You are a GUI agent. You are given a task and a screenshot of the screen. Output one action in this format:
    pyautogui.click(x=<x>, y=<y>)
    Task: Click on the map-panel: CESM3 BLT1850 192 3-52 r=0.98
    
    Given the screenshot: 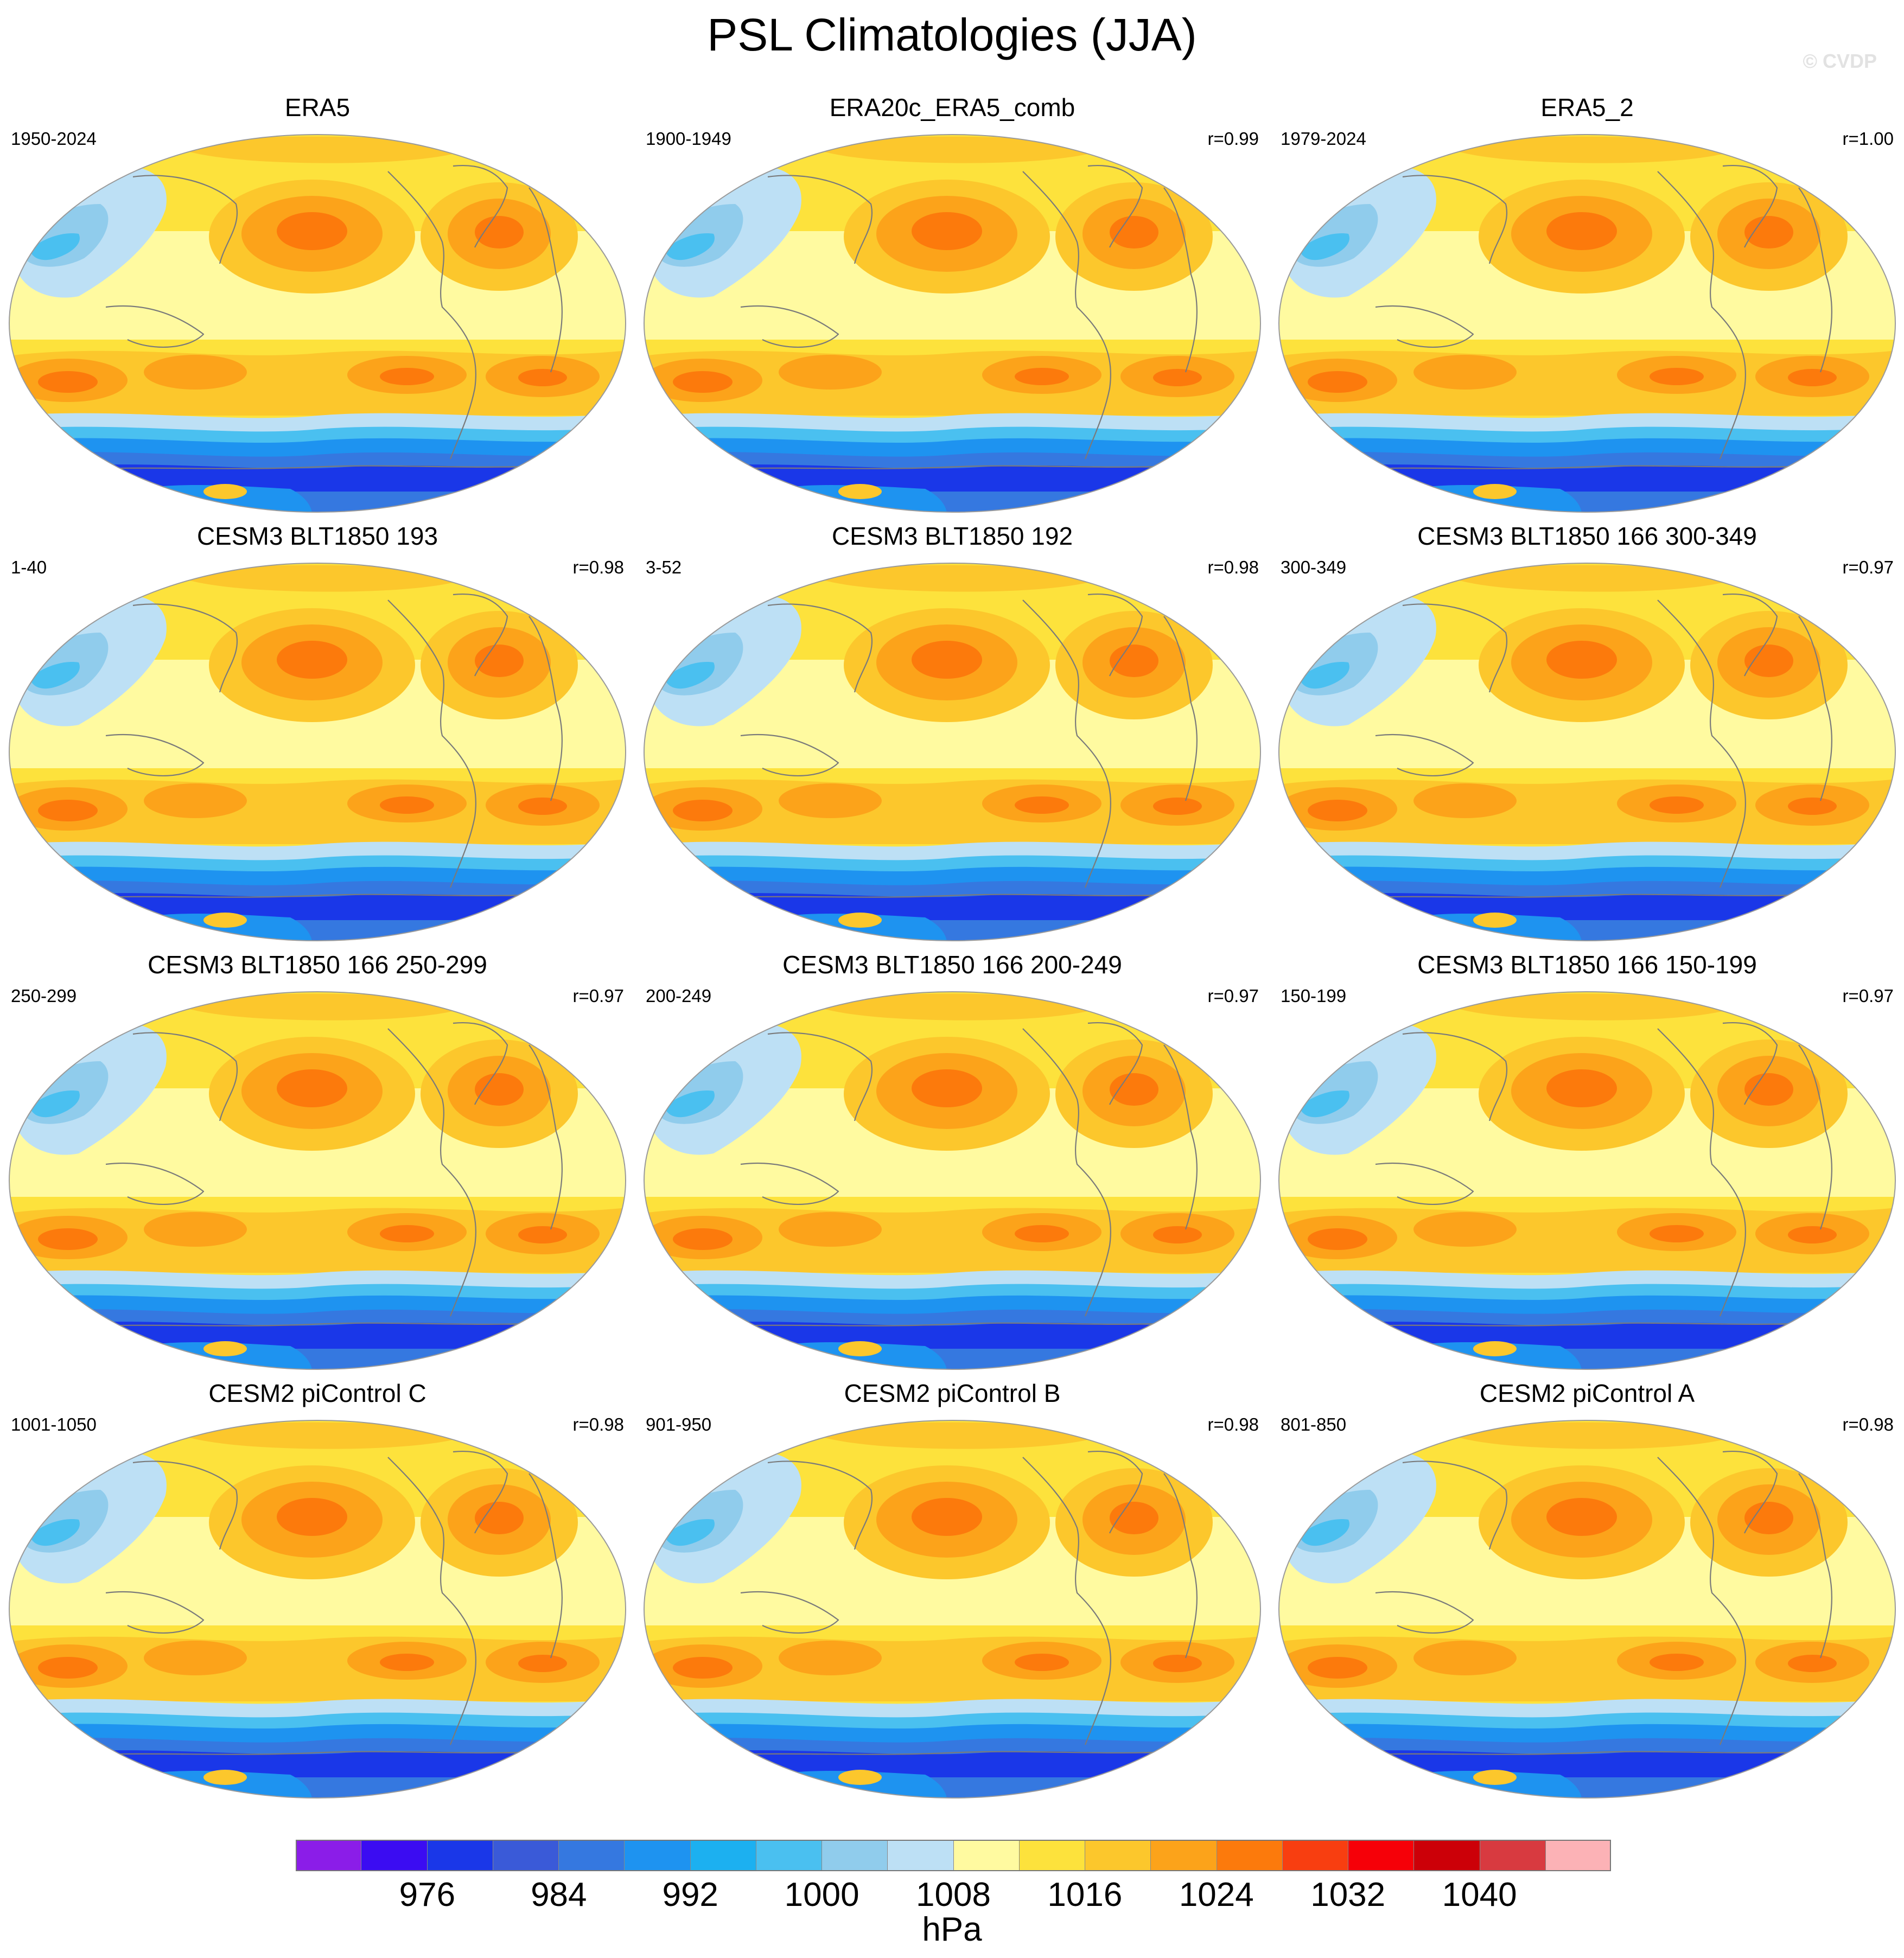 What is the action you would take?
    pyautogui.click(x=952, y=734)
    